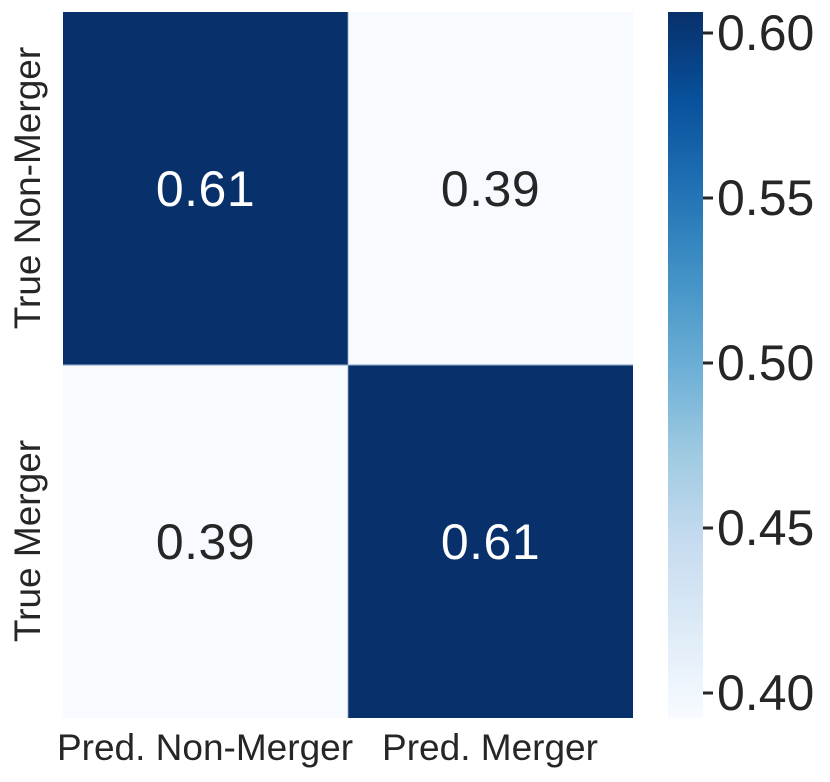 The height and width of the screenshot is (782, 830). What do you see at coordinates (766, 693) in the screenshot?
I see `colorbar-tick-label: 0.40` at bounding box center [766, 693].